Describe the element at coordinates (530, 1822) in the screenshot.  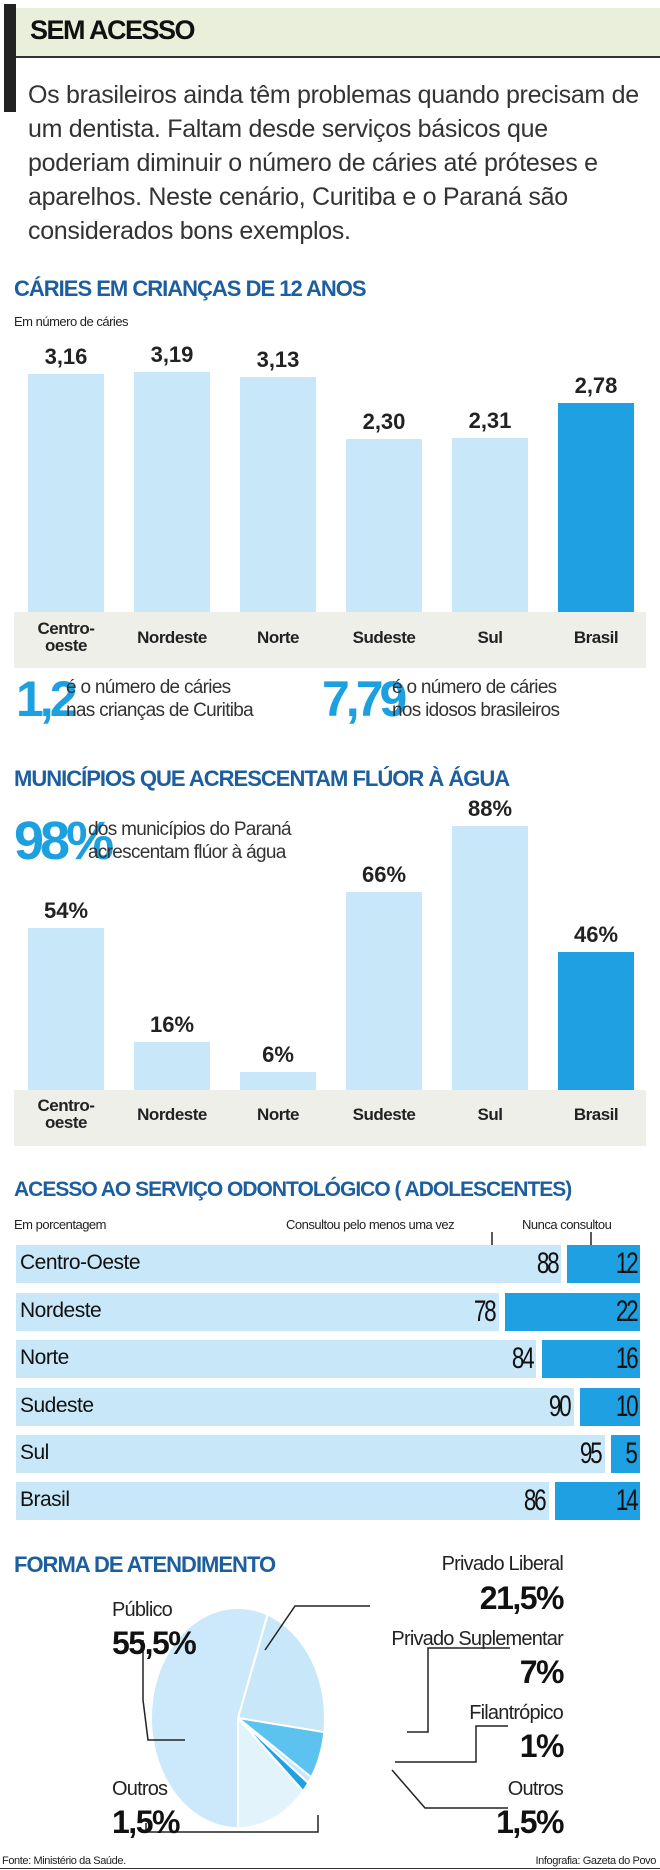
I see `value-outros-right: 1,5%` at that location.